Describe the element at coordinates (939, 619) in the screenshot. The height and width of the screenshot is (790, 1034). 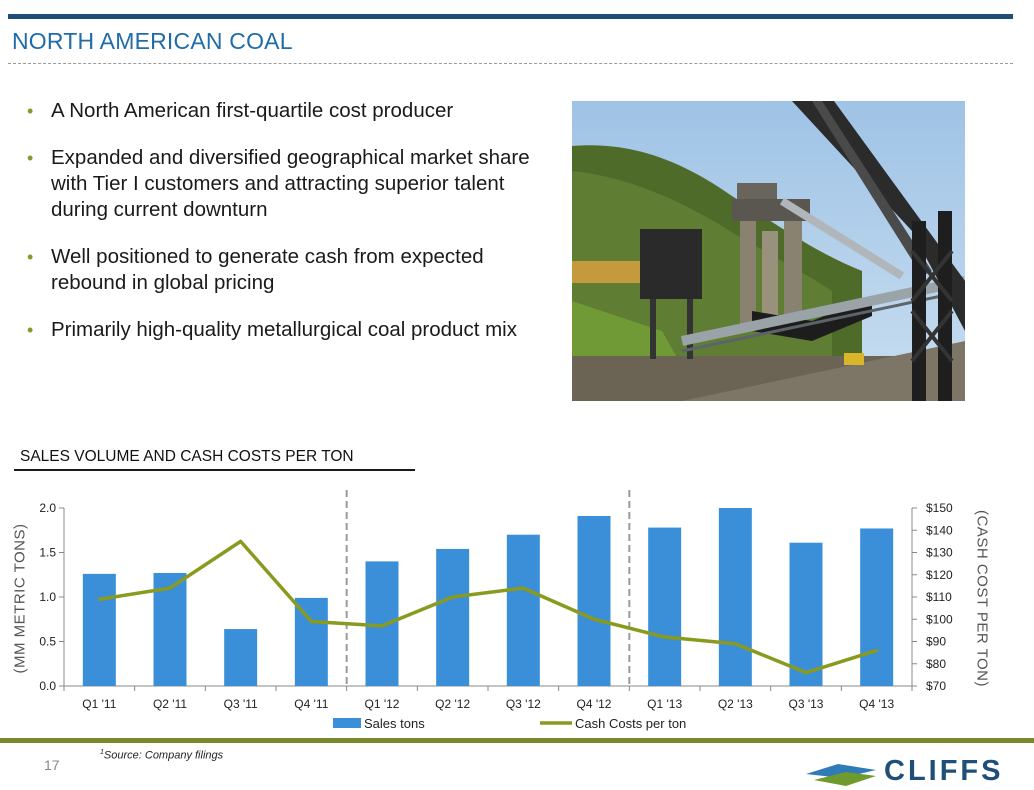
I see `right-tick-label: $100` at that location.